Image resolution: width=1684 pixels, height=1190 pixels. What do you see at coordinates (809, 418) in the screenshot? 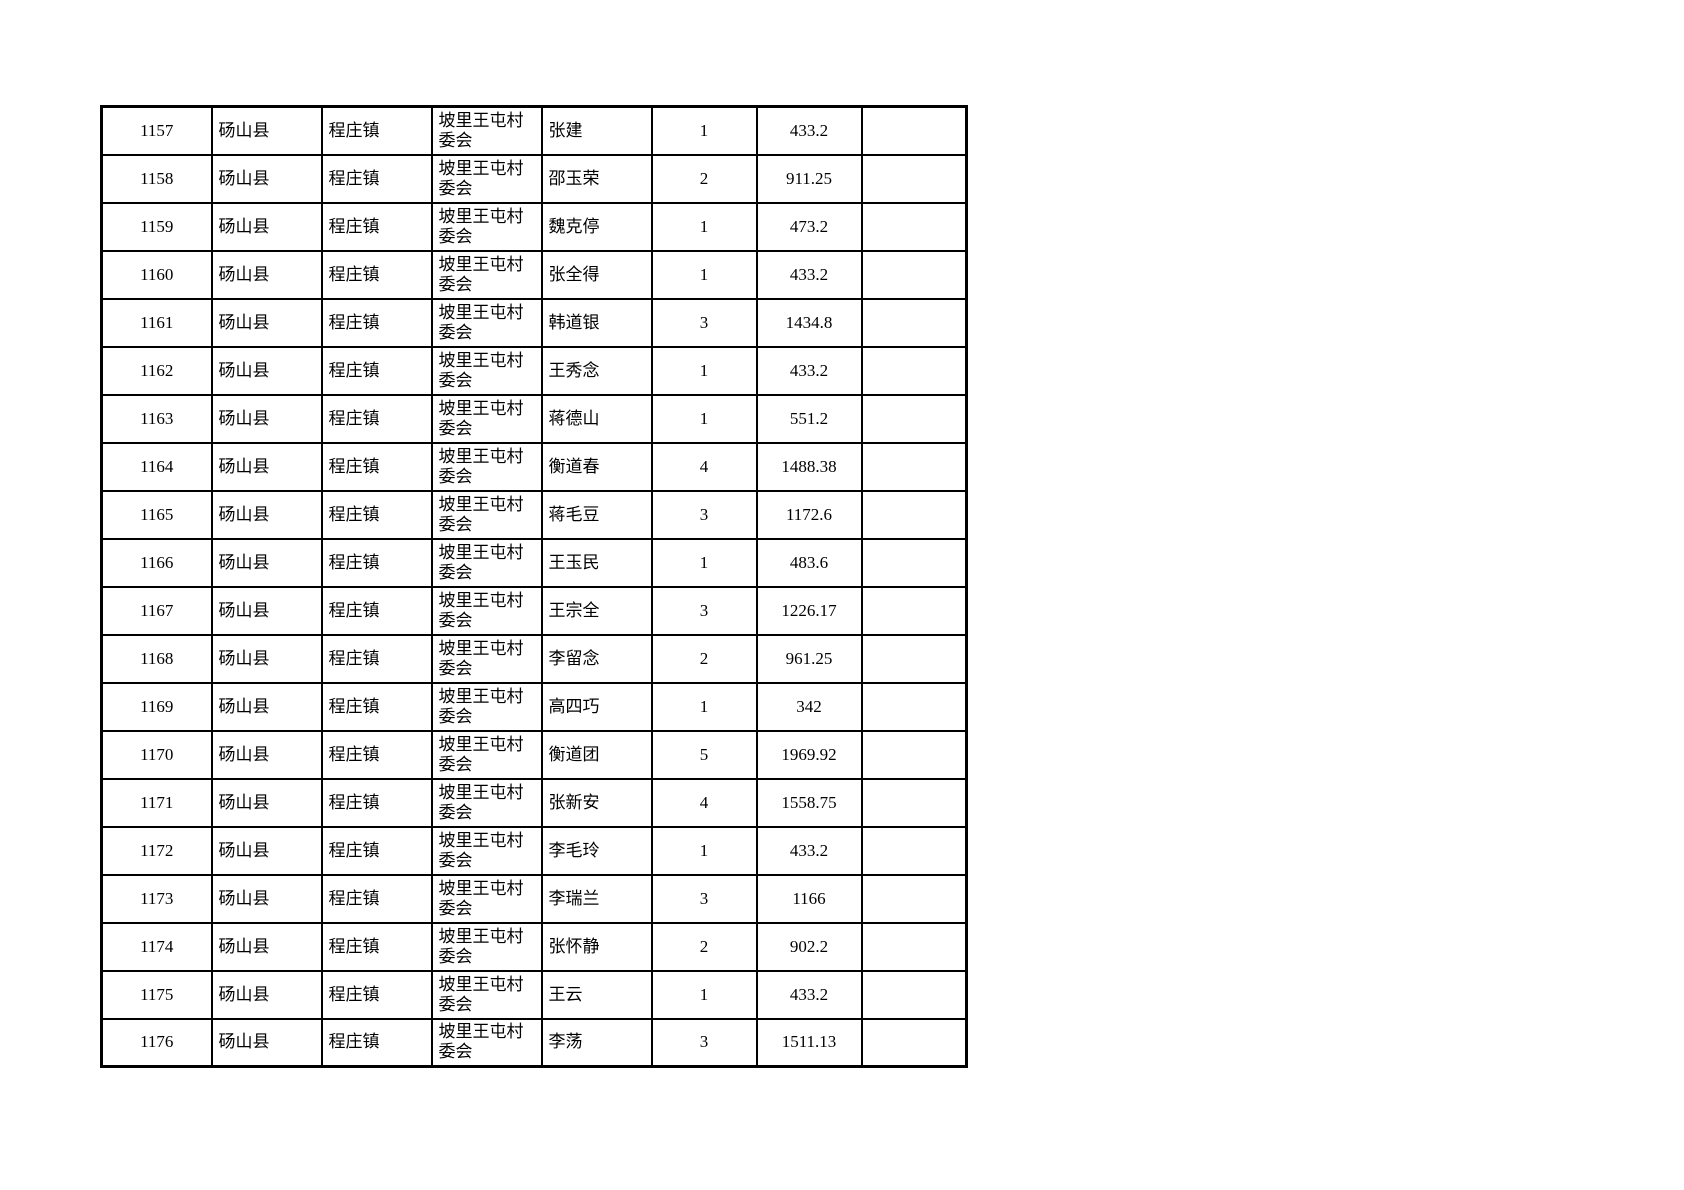
I see `amount-cell: 551.2` at bounding box center [809, 418].